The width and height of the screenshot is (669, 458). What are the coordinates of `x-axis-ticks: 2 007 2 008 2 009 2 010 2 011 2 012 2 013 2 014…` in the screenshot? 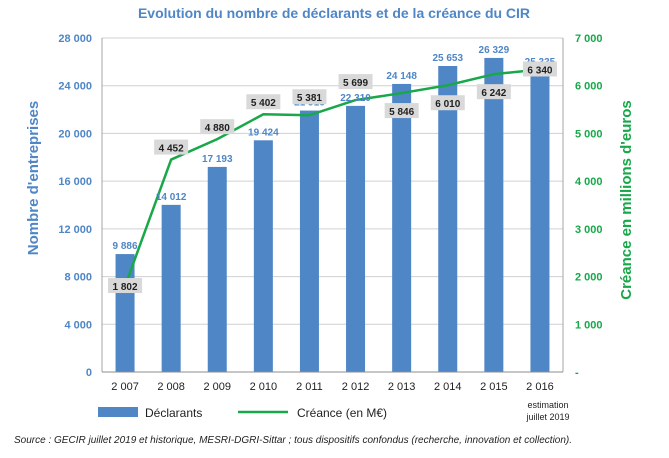 It's located at (332, 387).